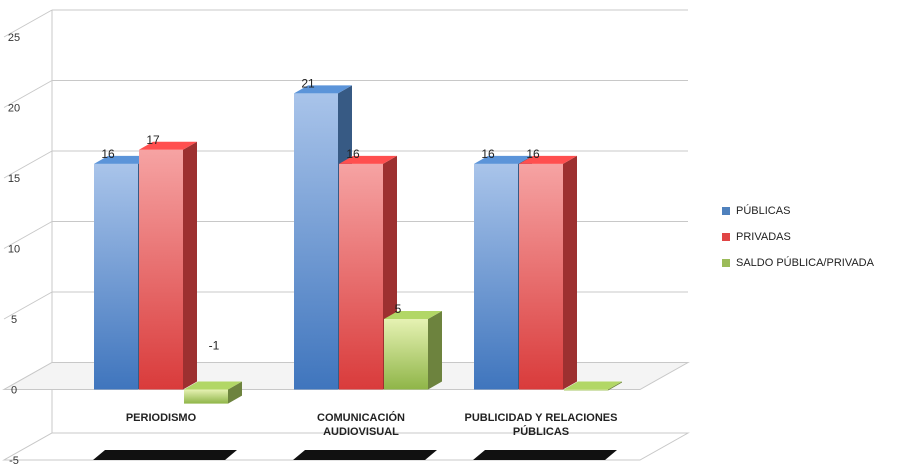 The width and height of the screenshot is (911, 475). I want to click on category-label: PUBLICIDAD Y RELACIONES, so click(540, 418).